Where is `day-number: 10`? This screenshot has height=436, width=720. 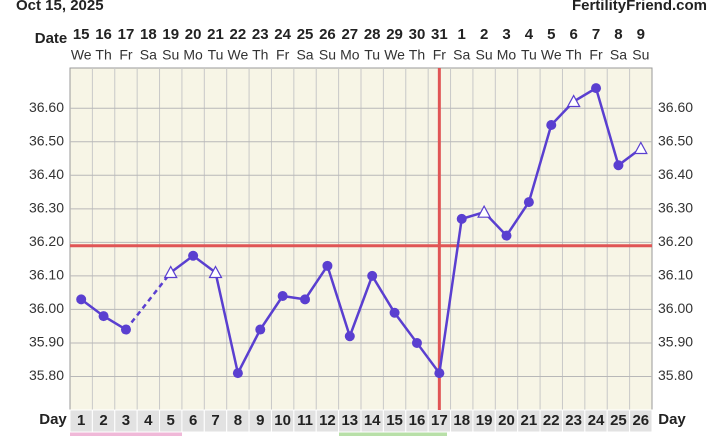
day-number: 10 is located at coordinates (282, 420).